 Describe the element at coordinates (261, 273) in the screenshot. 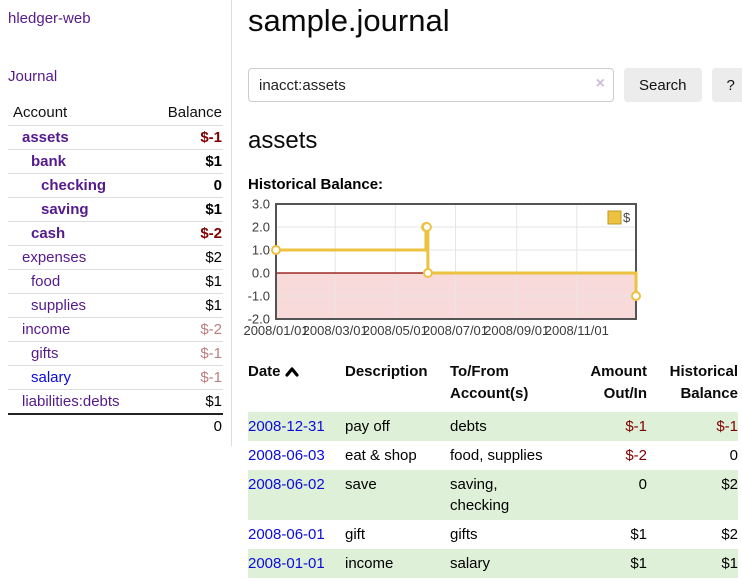

I see `svg-text: 0.0` at that location.